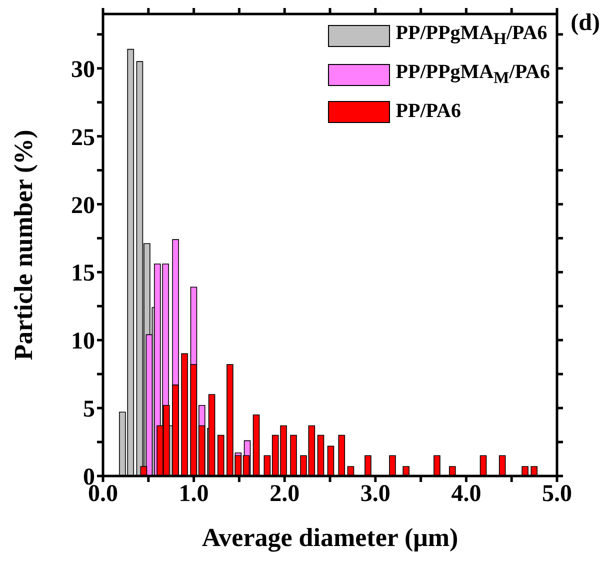 Image resolution: width=608 pixels, height=568 pixels. Describe the element at coordinates (83, 137) in the screenshot. I see `y-tick-label: 25` at that location.